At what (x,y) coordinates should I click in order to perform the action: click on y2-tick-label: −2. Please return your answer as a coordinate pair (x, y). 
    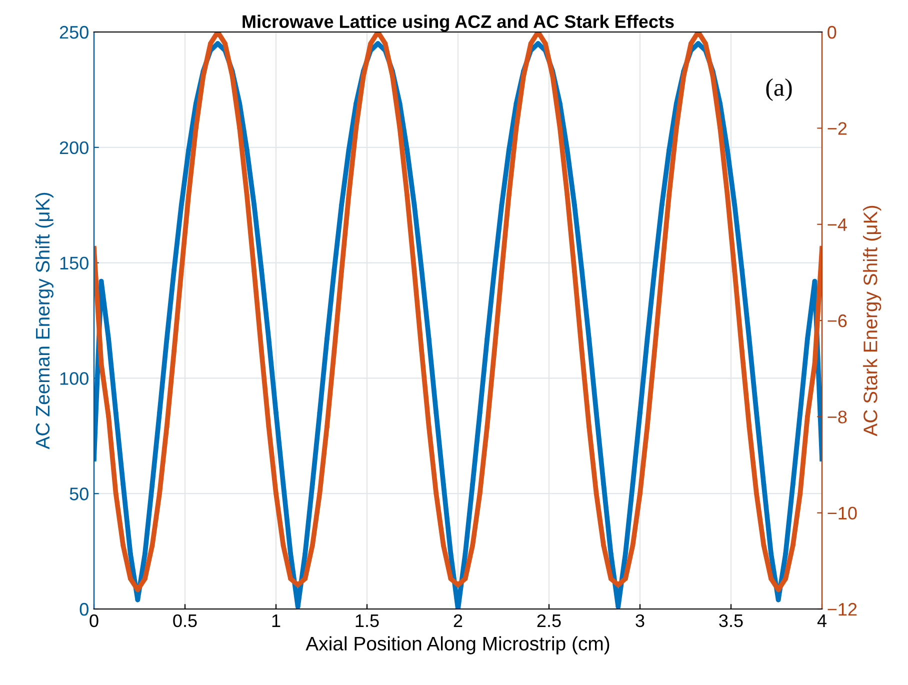
    Looking at the image, I should click on (837, 128).